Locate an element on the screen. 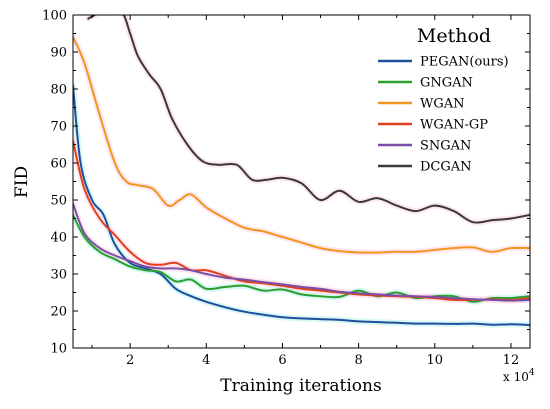 The image size is (550, 409). x-axis-multiplier: x 104 is located at coordinates (519, 376).